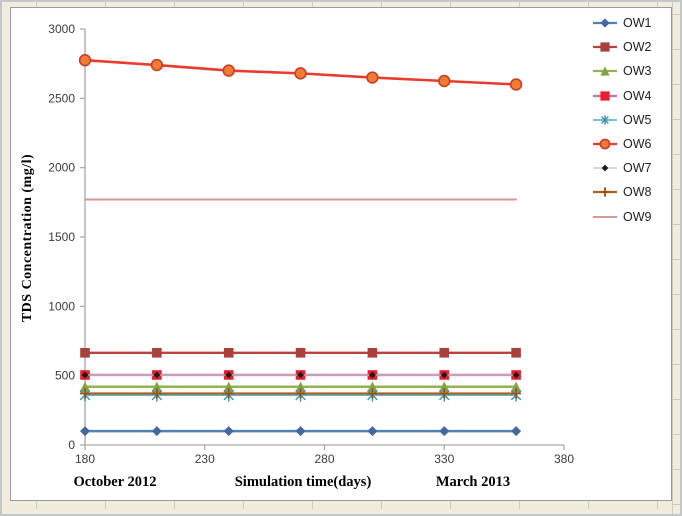  What do you see at coordinates (637, 119) in the screenshot?
I see `legend-label: OW5` at bounding box center [637, 119].